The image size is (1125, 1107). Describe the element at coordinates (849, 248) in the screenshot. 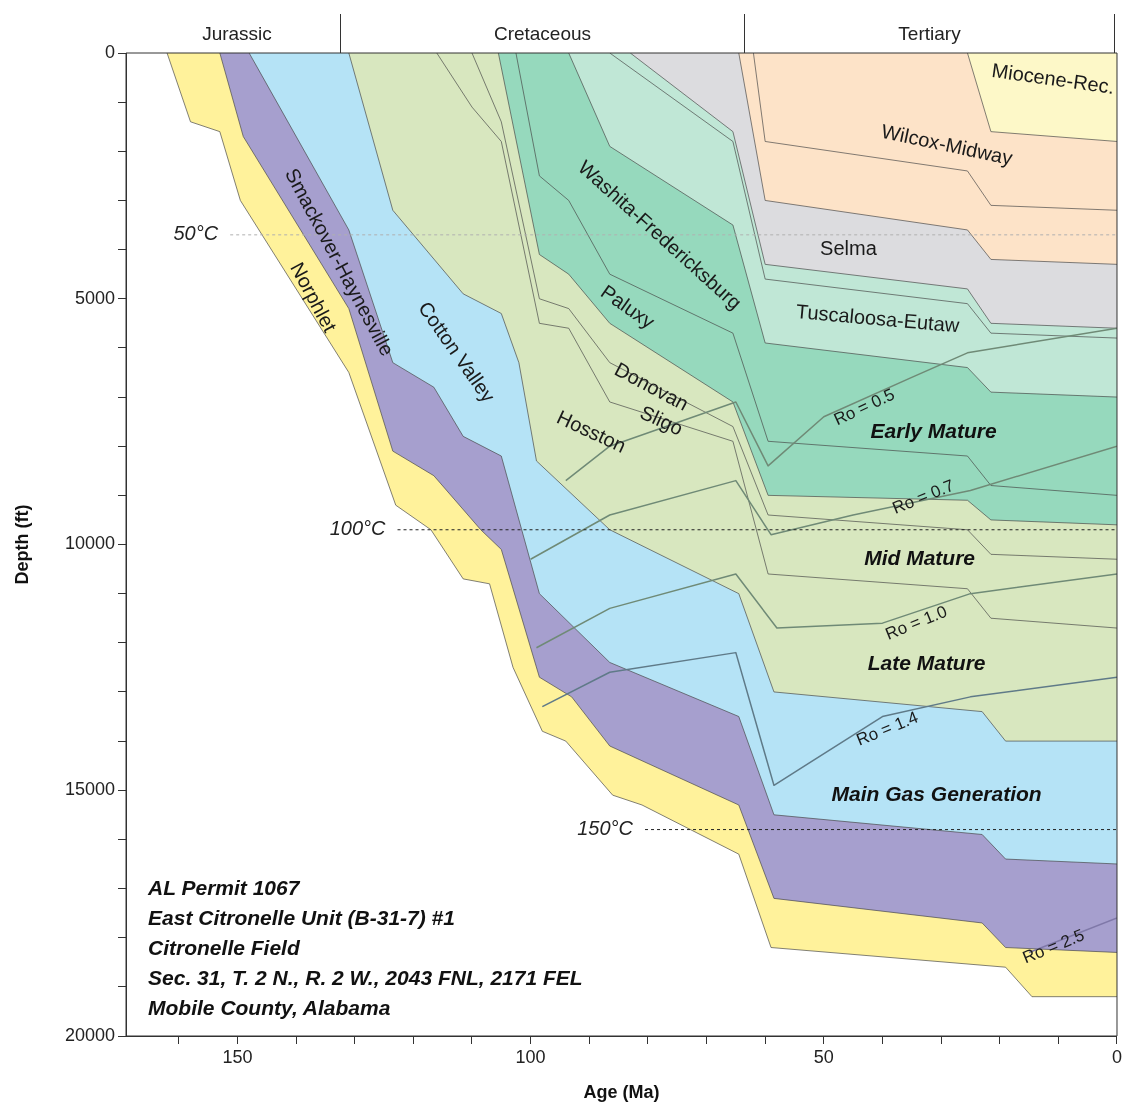

I see `series-label: Selma` at that location.